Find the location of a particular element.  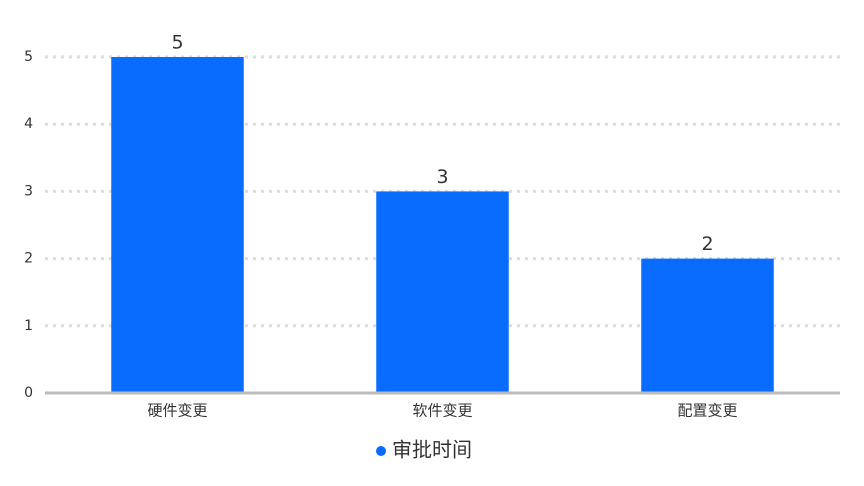

y-tick-label: 0 is located at coordinates (28, 393).